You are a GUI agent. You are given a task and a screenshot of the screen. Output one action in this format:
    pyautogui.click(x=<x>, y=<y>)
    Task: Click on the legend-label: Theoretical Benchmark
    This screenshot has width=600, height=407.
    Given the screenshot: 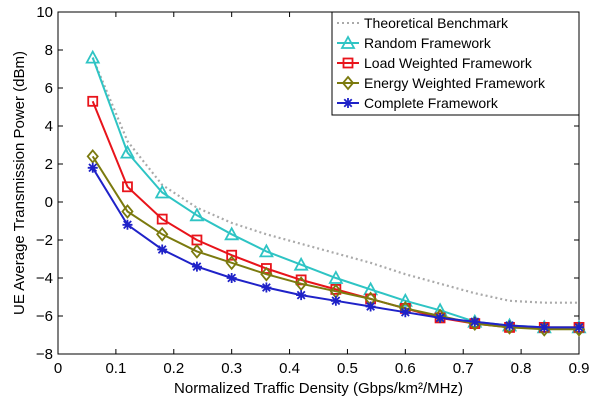 What is the action you would take?
    pyautogui.click(x=436, y=23)
    